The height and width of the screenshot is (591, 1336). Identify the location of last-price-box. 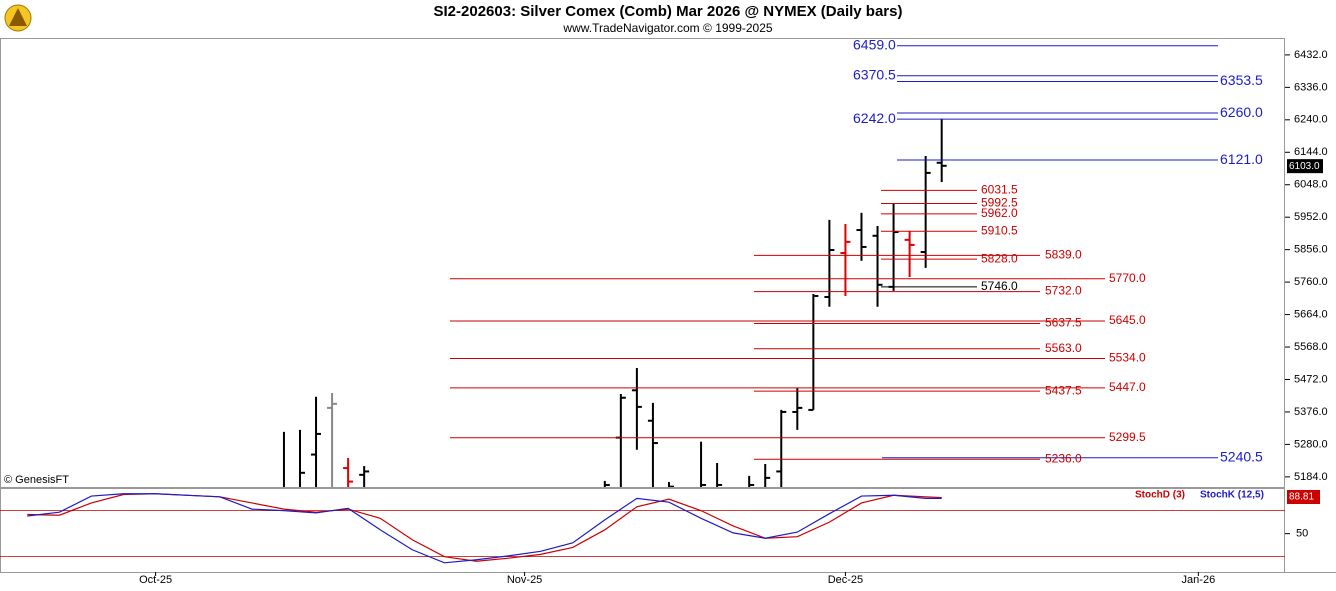
(1305, 166).